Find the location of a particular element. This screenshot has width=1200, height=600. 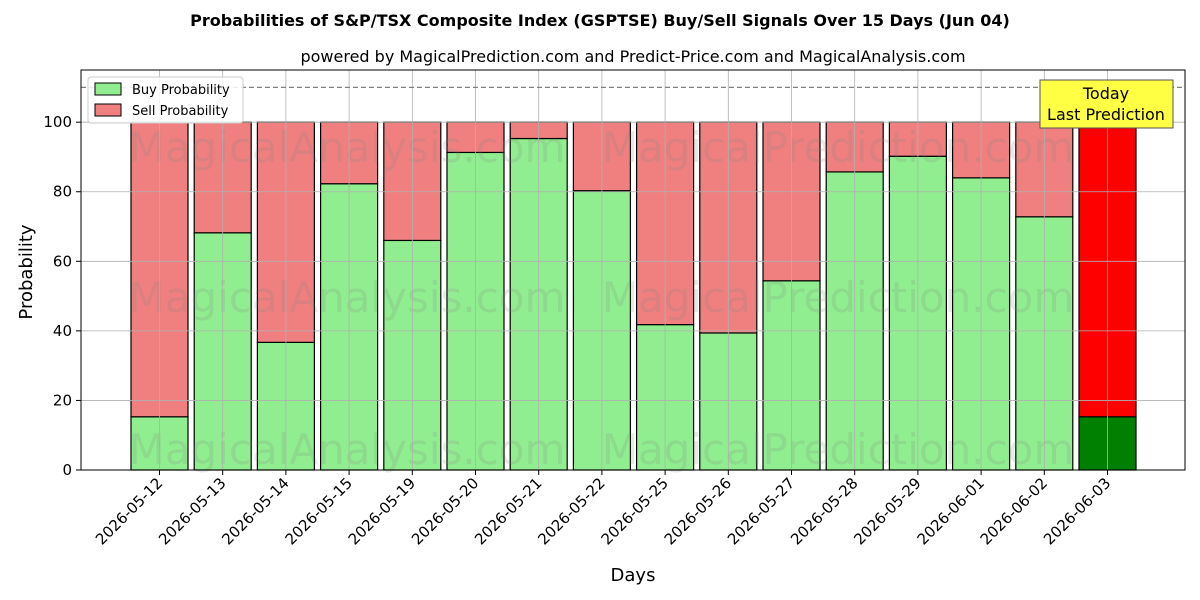

annotation-line: Today is located at coordinates (1105, 93).